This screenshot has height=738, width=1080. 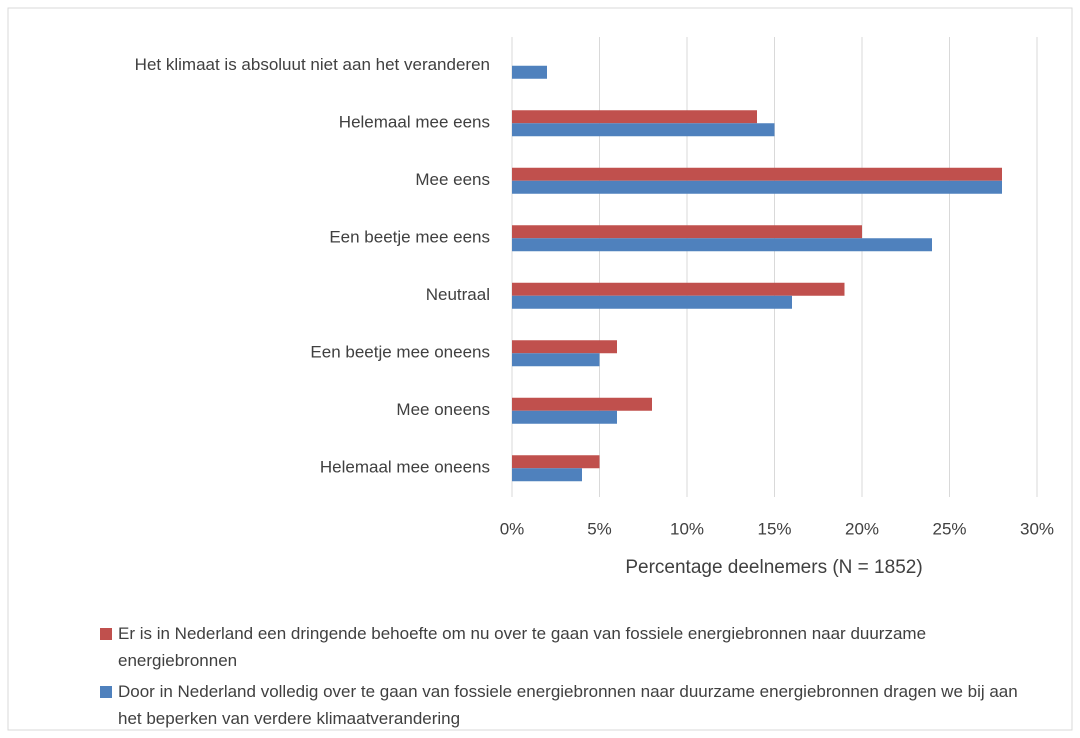 I want to click on x-tick-label: 10%, so click(x=687, y=528).